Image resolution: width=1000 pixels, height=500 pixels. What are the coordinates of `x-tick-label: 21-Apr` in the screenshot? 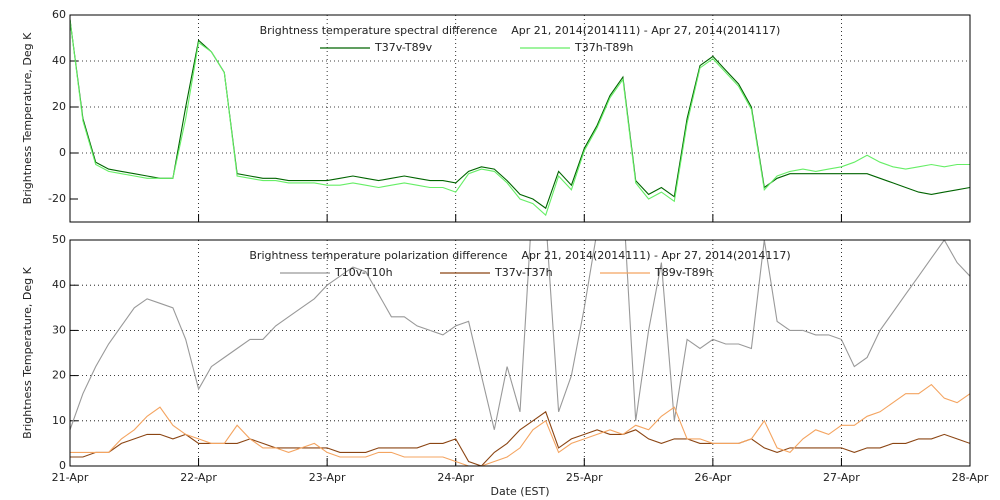 It's located at (70, 477).